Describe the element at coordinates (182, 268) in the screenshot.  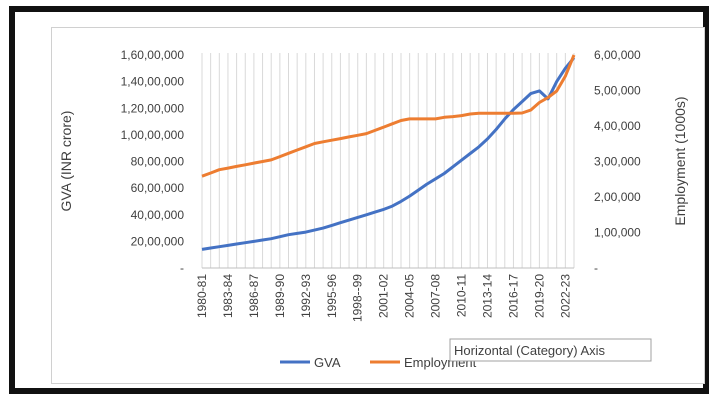
I see `y-left-tick-label: -` at that location.